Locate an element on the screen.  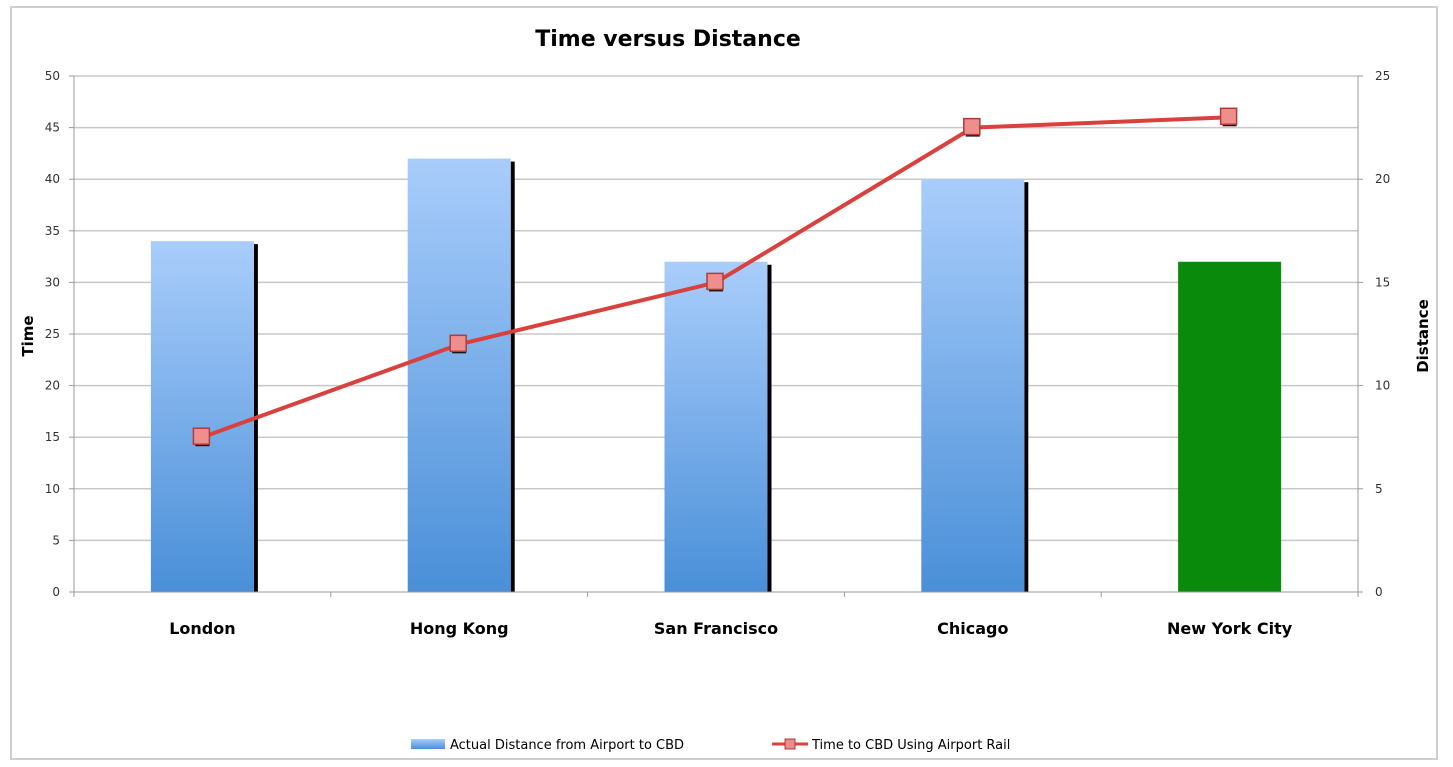
right-axis-title: Distance is located at coordinates (1423, 336).